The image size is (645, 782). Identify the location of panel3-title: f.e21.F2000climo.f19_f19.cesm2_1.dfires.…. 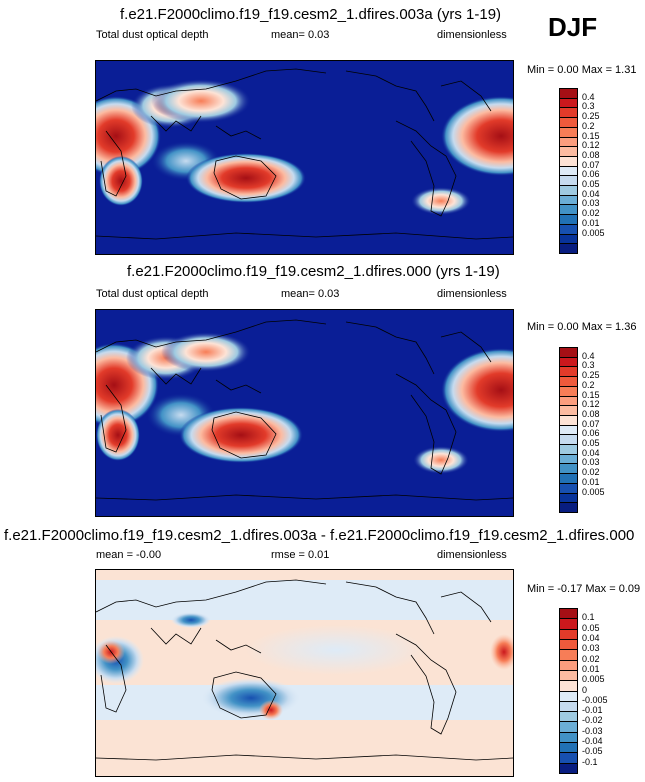
(319, 535).